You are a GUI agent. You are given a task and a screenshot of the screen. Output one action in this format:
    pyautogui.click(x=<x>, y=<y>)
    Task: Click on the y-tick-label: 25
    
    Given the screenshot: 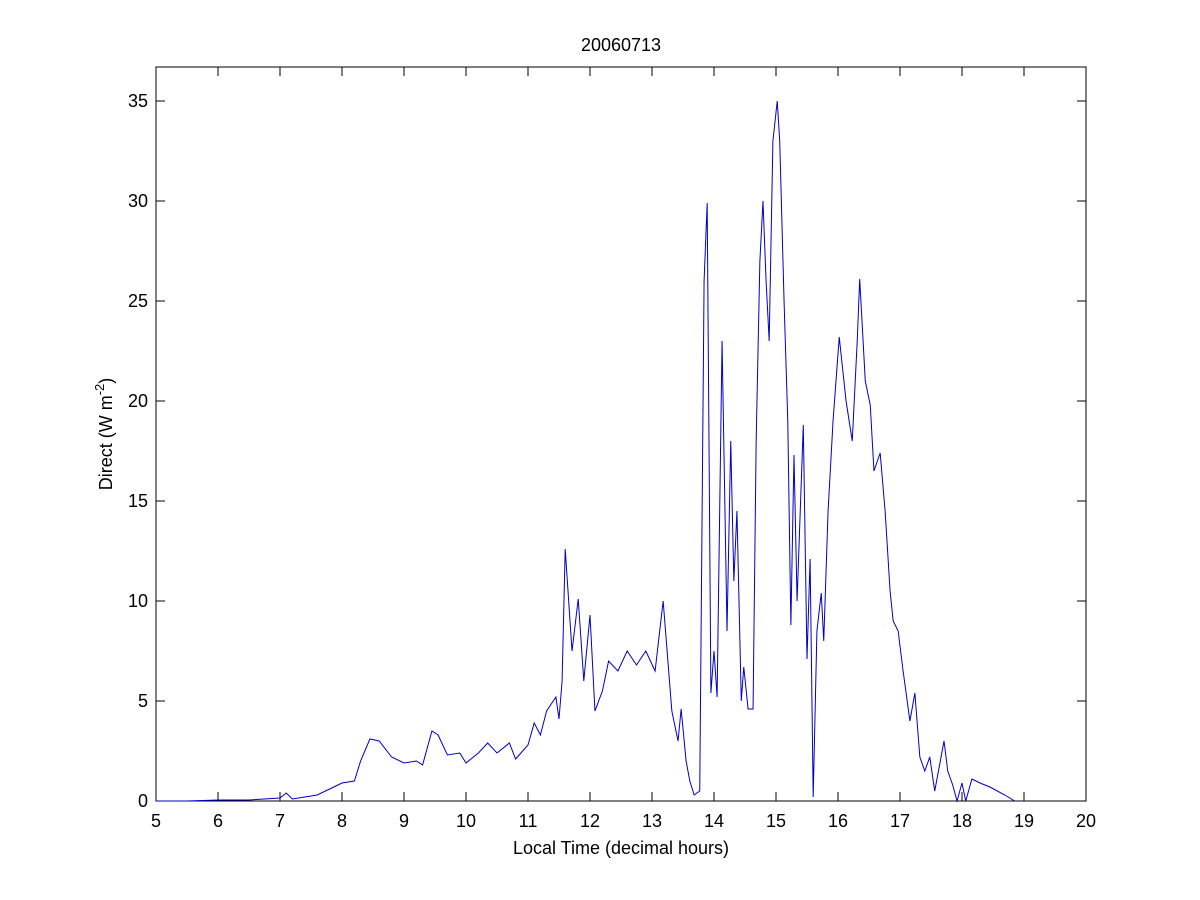 What is the action you would take?
    pyautogui.click(x=138, y=301)
    